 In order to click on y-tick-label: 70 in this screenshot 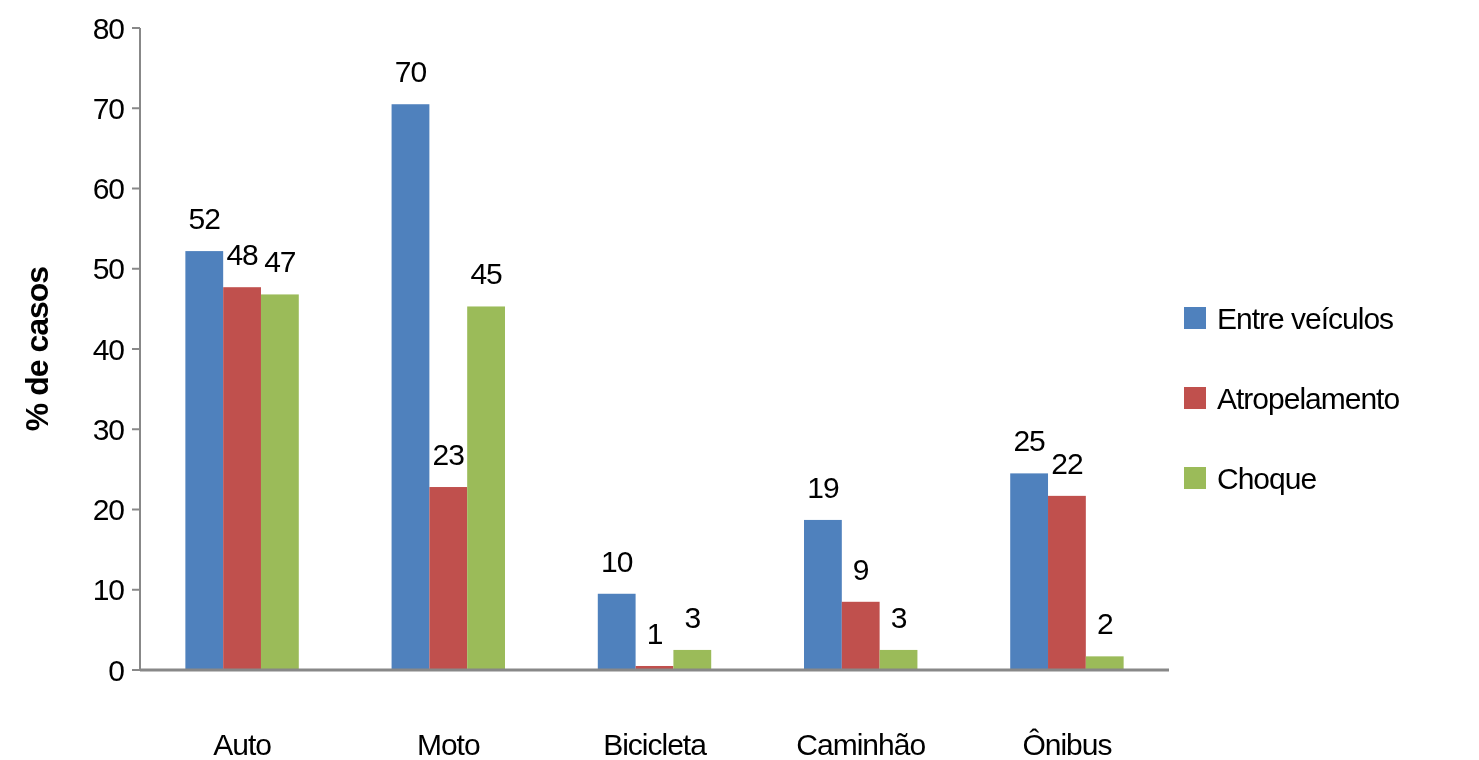, I will do `click(108, 108)`.